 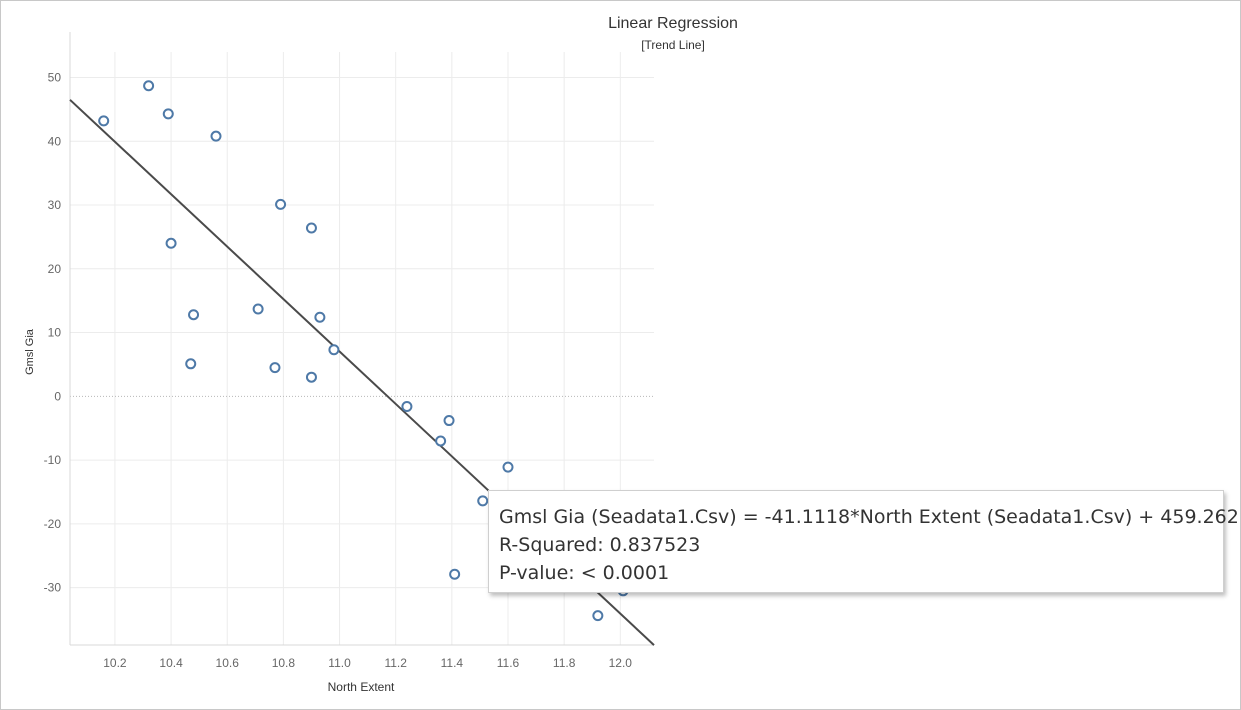 I want to click on x-tick-label: 10.4, so click(x=171, y=663).